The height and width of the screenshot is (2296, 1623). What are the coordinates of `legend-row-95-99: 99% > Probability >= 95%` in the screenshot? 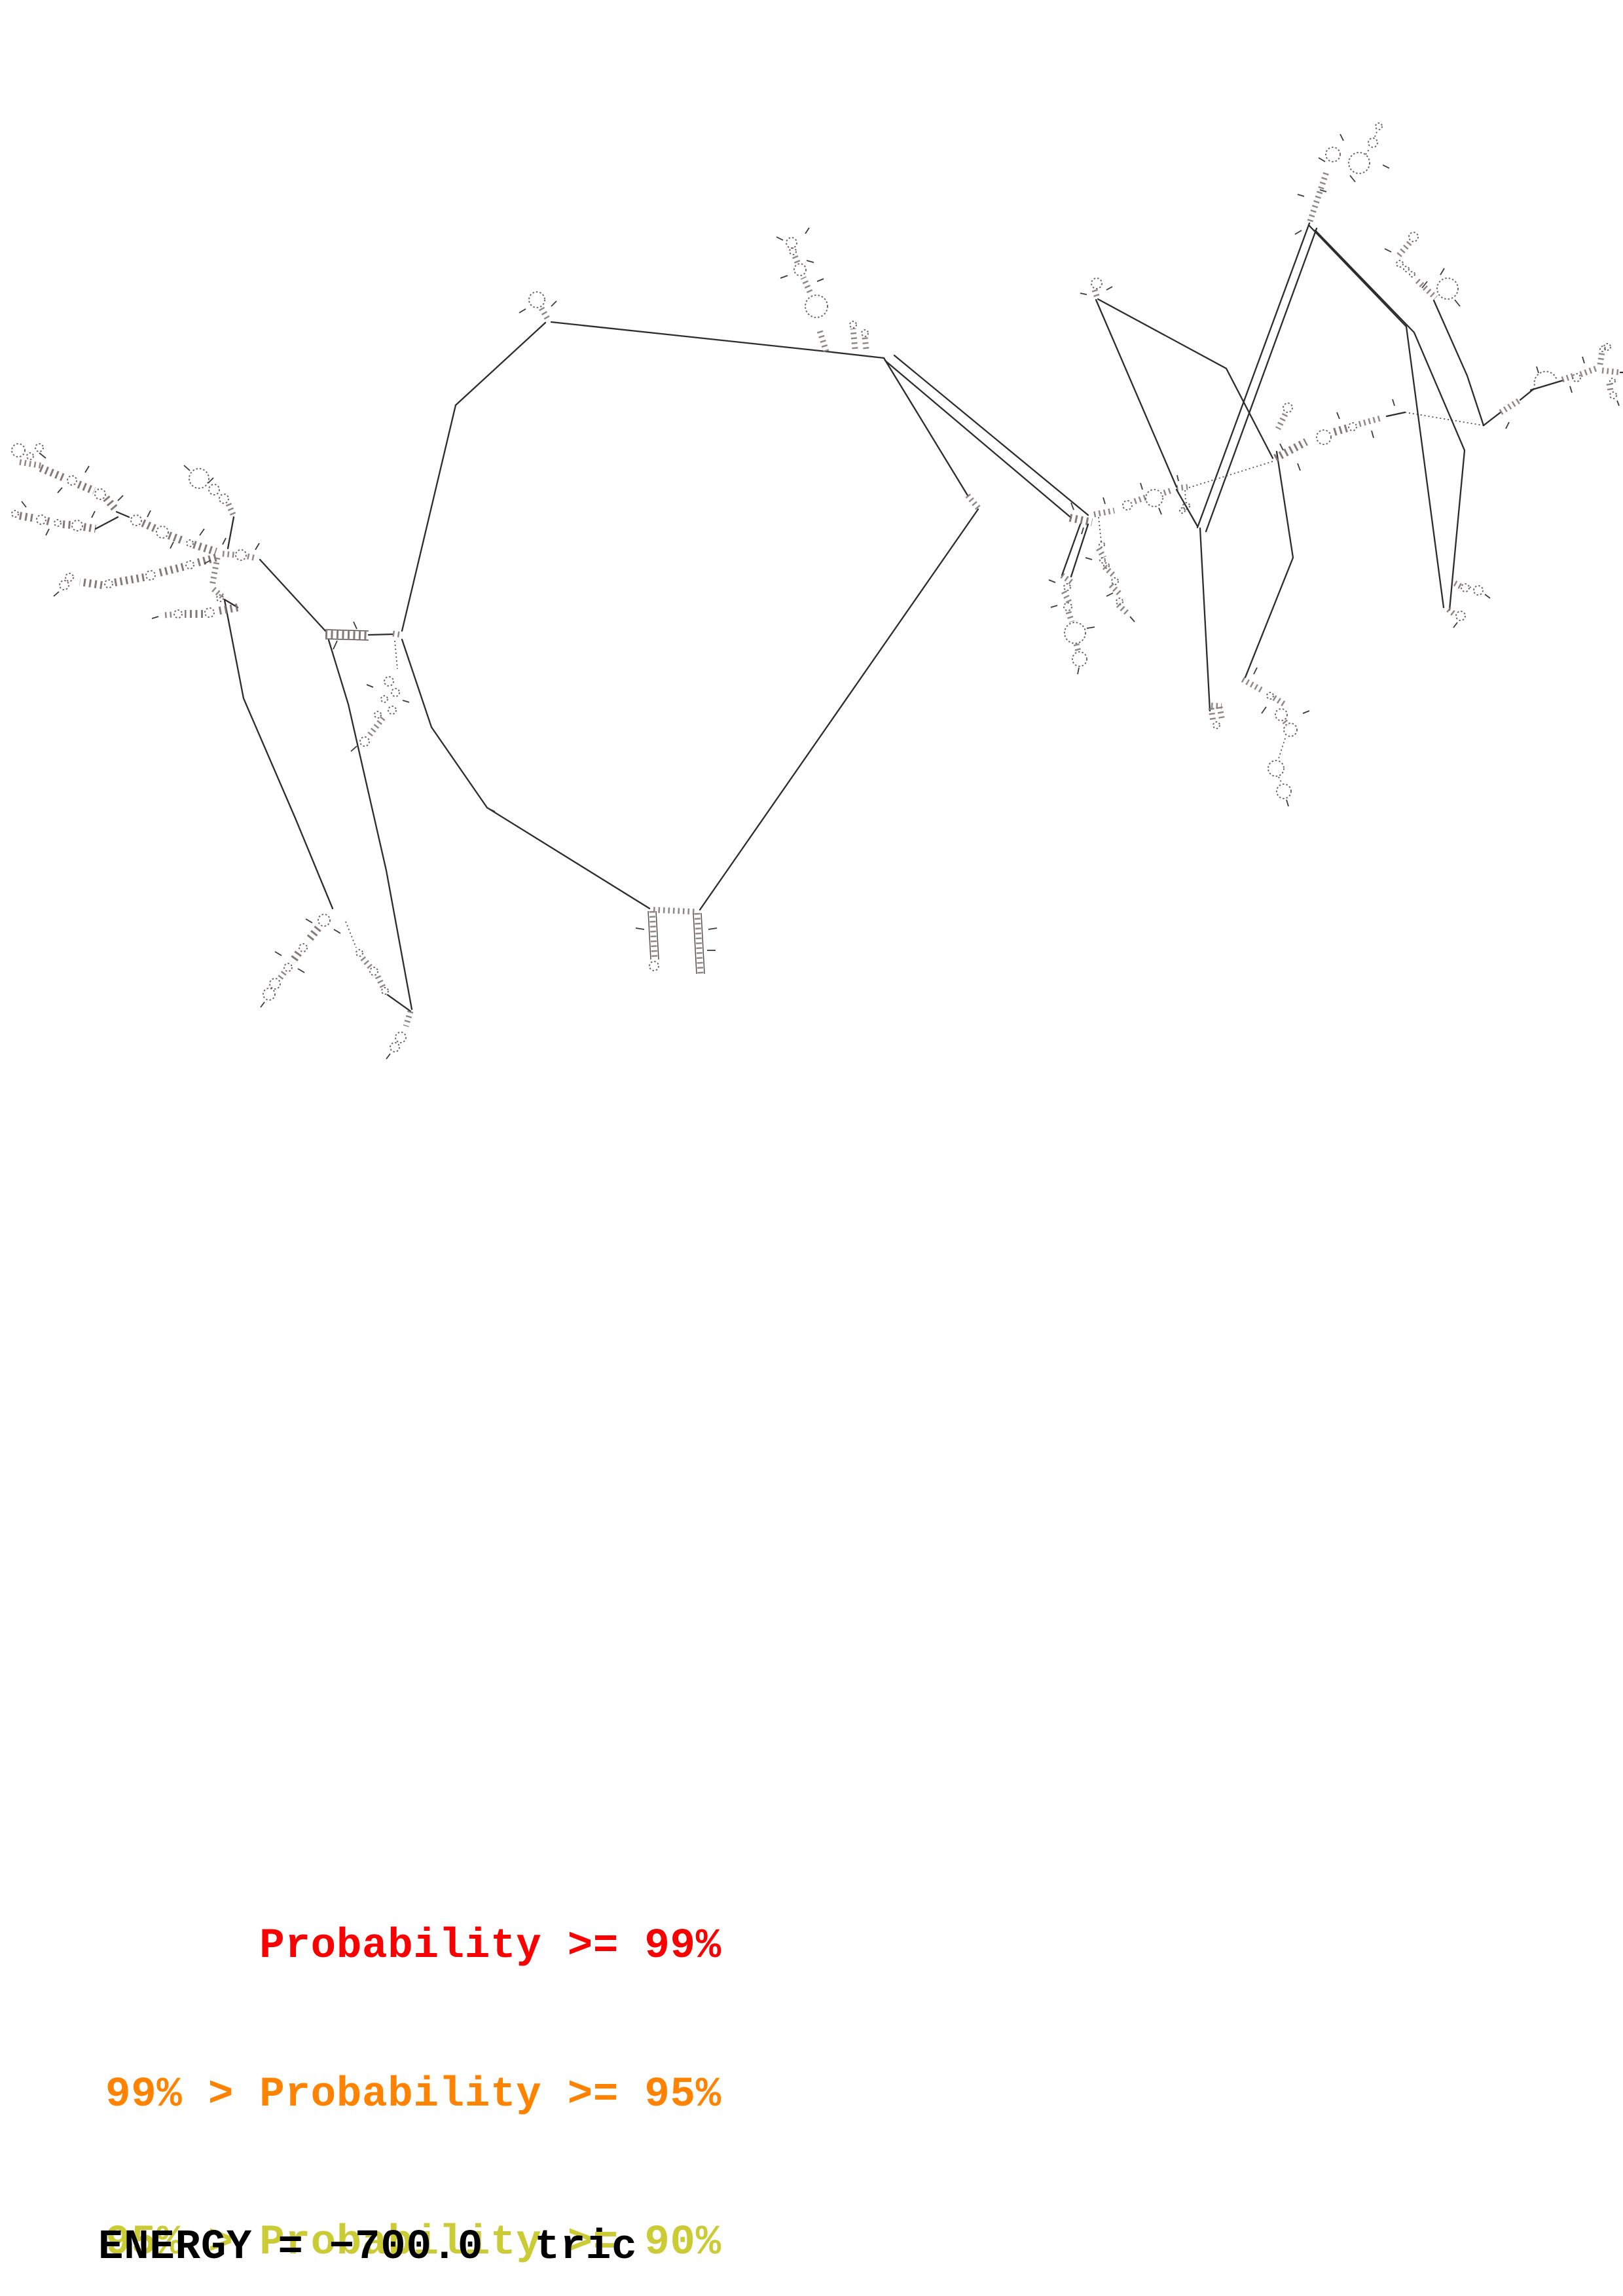 It's located at (413, 2095).